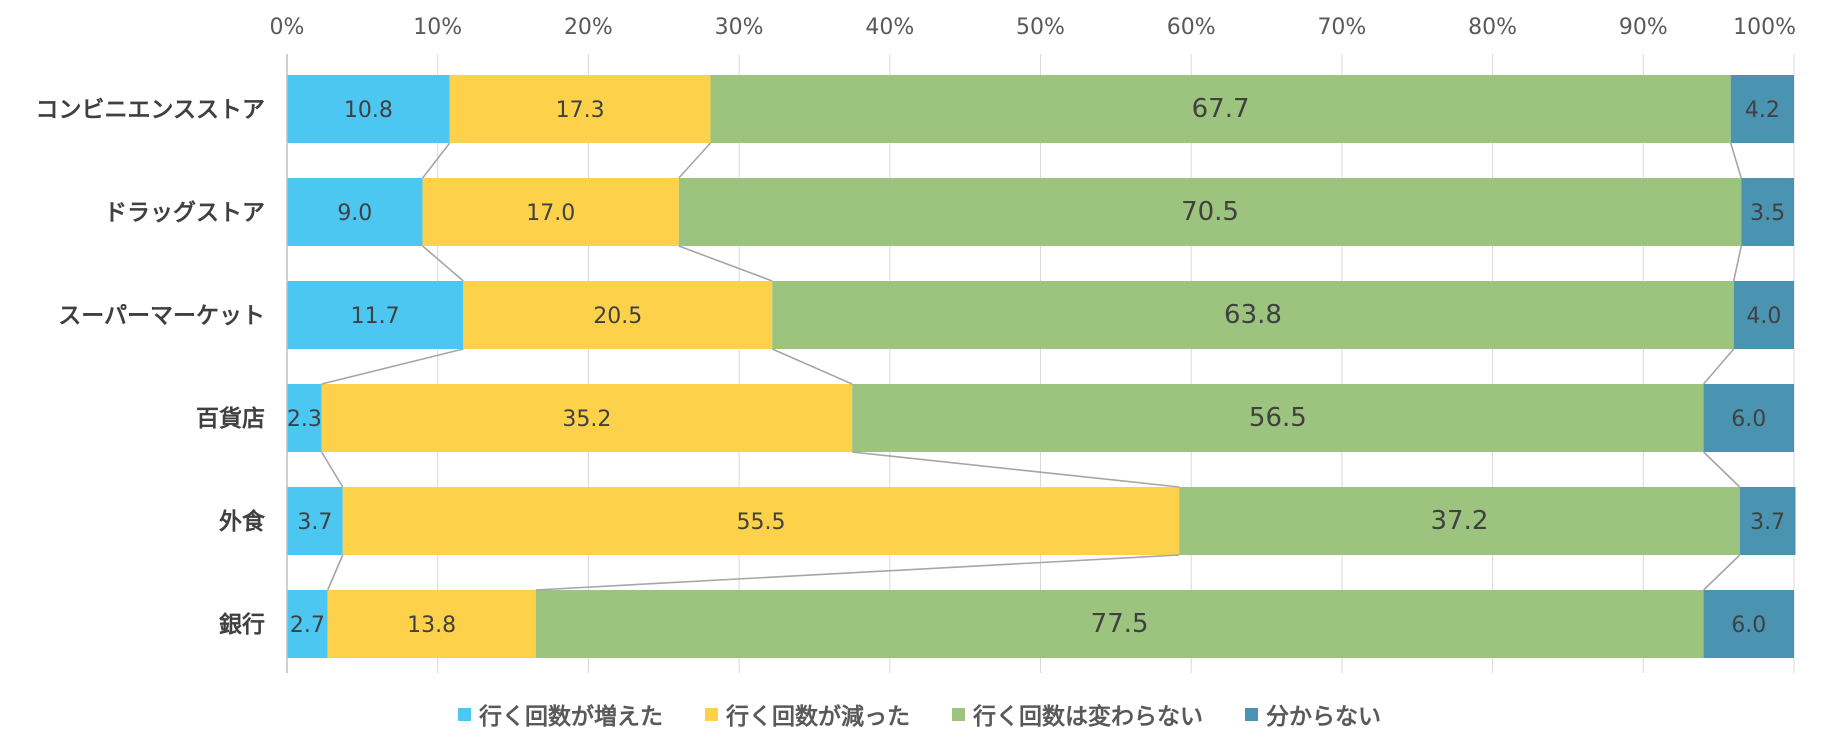 This screenshot has height=746, width=1839. I want to click on x-tick-label: 60%, so click(1191, 27).